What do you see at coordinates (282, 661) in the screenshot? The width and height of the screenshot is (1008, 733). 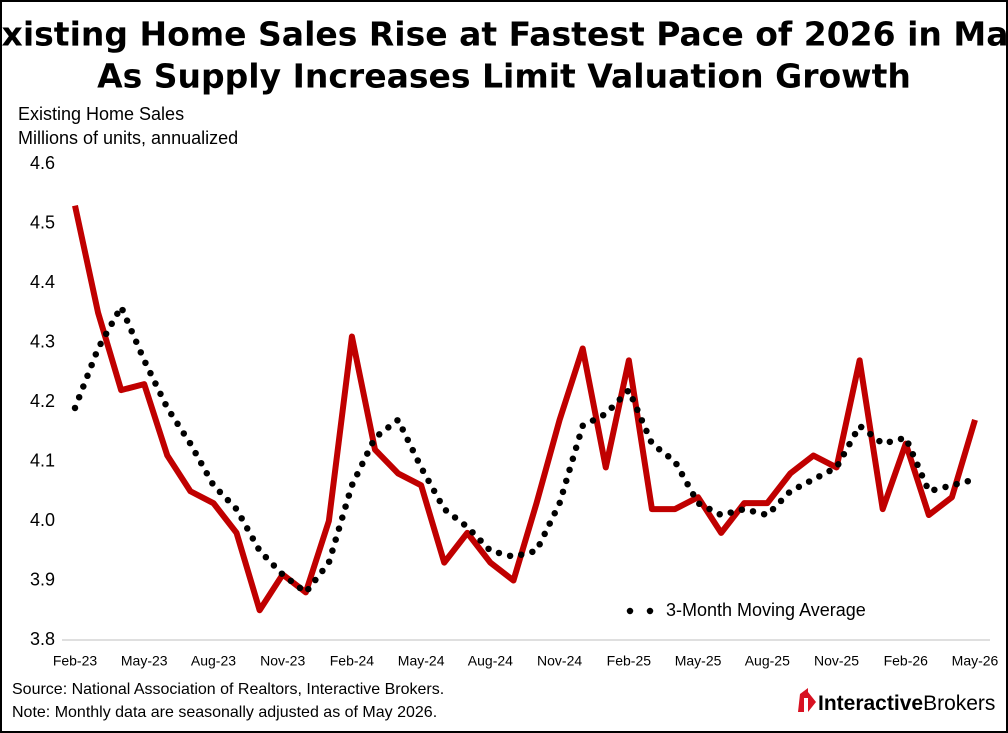 I see `x-tick-label: Nov-23` at bounding box center [282, 661].